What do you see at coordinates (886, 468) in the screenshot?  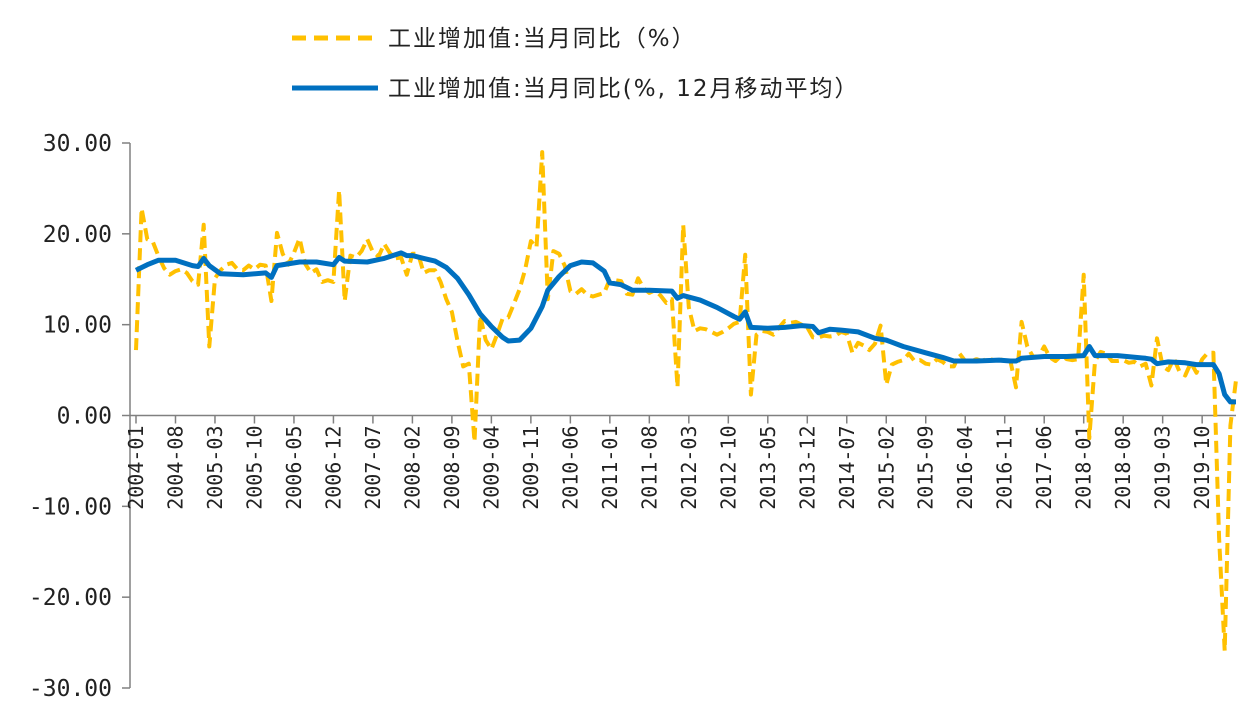 I see `x-tick-label: 2015-02` at bounding box center [886, 468].